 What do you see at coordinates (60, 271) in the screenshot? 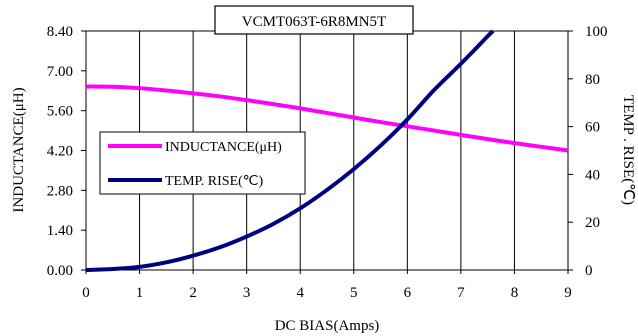
I see `y-tick-label: 0.00` at bounding box center [60, 271].